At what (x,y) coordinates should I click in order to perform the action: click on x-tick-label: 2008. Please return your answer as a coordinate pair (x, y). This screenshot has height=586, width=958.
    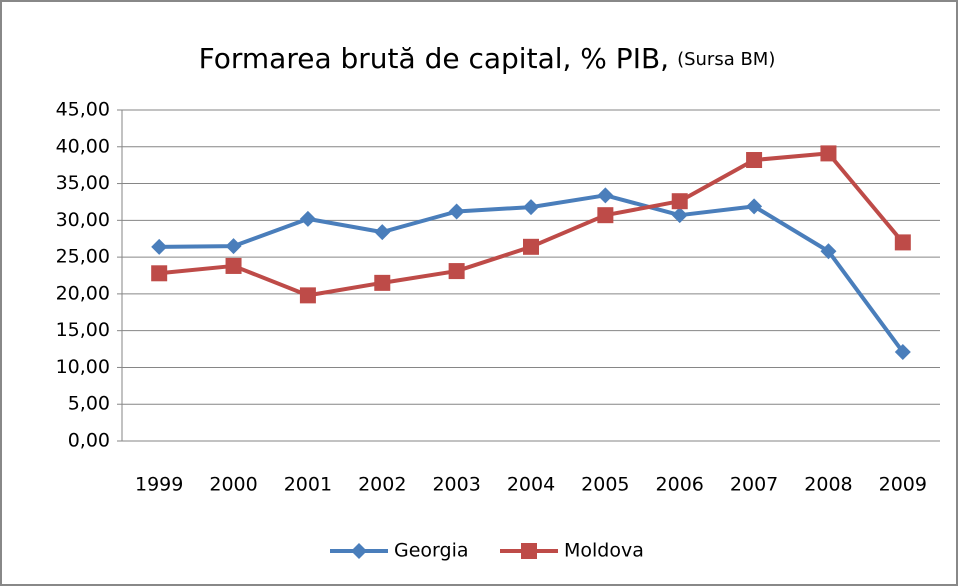
    Looking at the image, I should click on (828, 485).